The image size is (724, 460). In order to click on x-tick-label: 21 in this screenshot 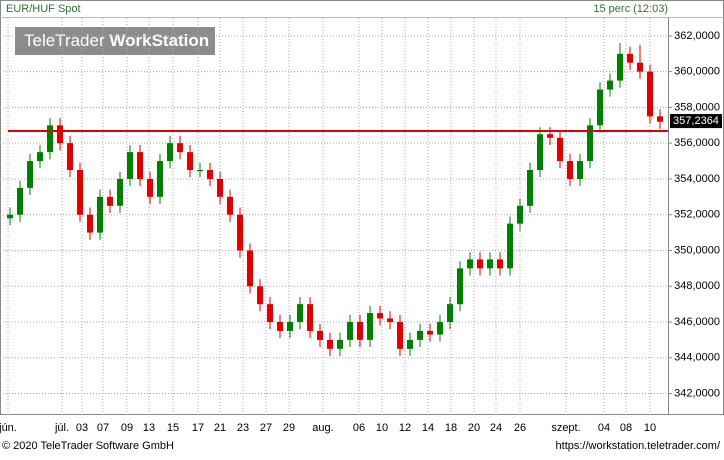, I will do `click(220, 428)`.